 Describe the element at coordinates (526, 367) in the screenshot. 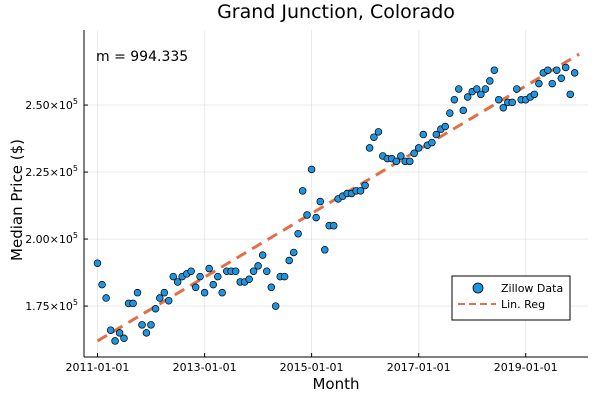

I see `x-tick-label: 2019-01-01` at that location.